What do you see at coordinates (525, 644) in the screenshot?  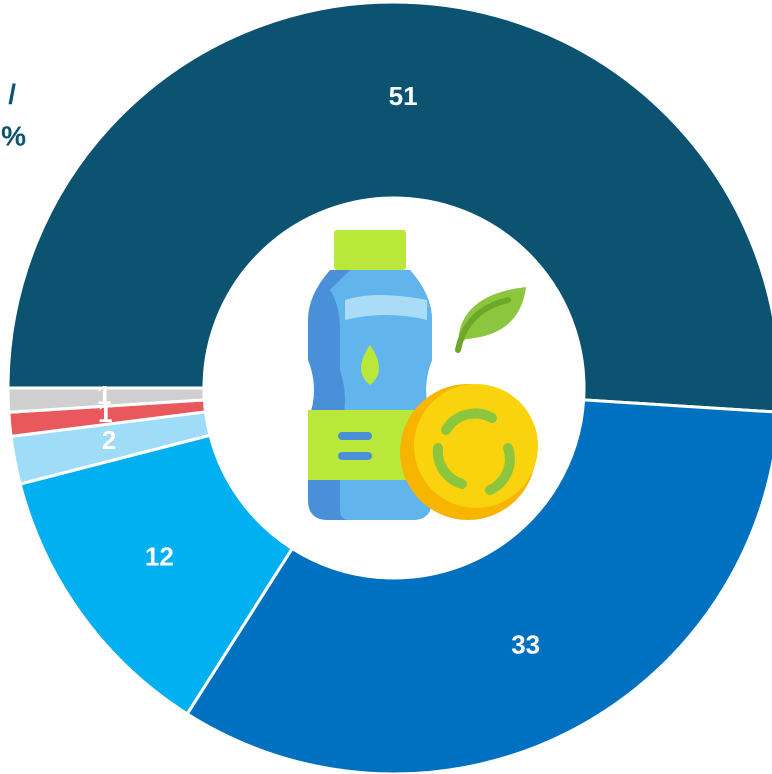 I see `data-label: 33` at bounding box center [525, 644].